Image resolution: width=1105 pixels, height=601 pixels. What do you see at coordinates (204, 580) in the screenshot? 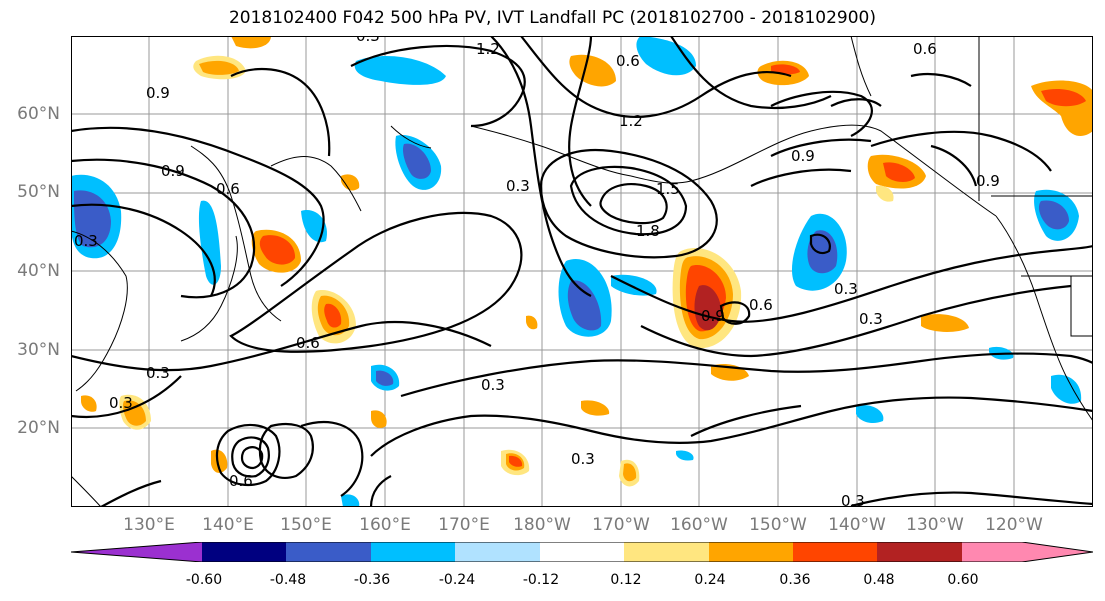
I see `colorbar-tick-label: -0.60` at bounding box center [204, 580].